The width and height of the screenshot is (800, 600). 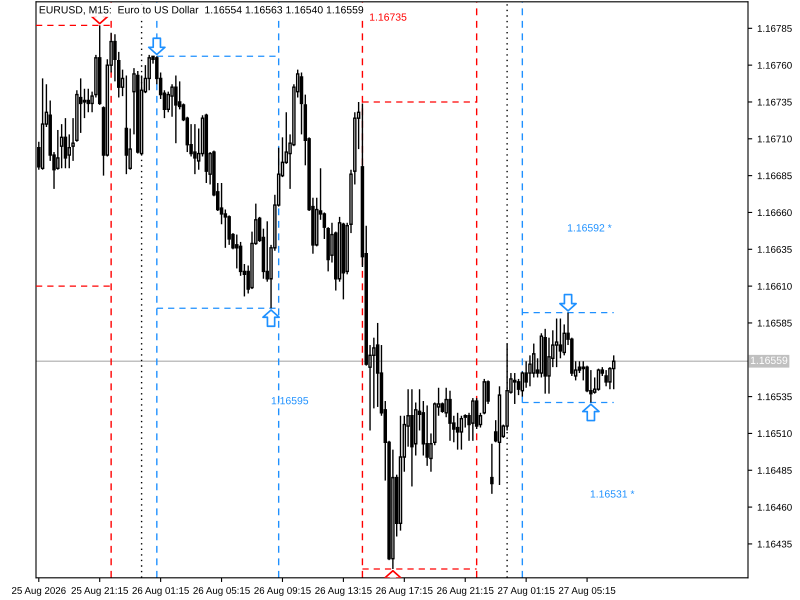 I want to click on y-tick-label: 1.16710, so click(x=775, y=139).